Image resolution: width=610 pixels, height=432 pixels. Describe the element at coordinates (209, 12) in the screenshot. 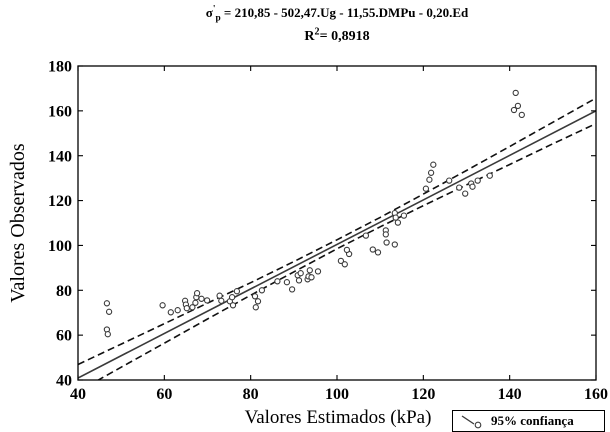

I see `title-sigma: σ` at that location.